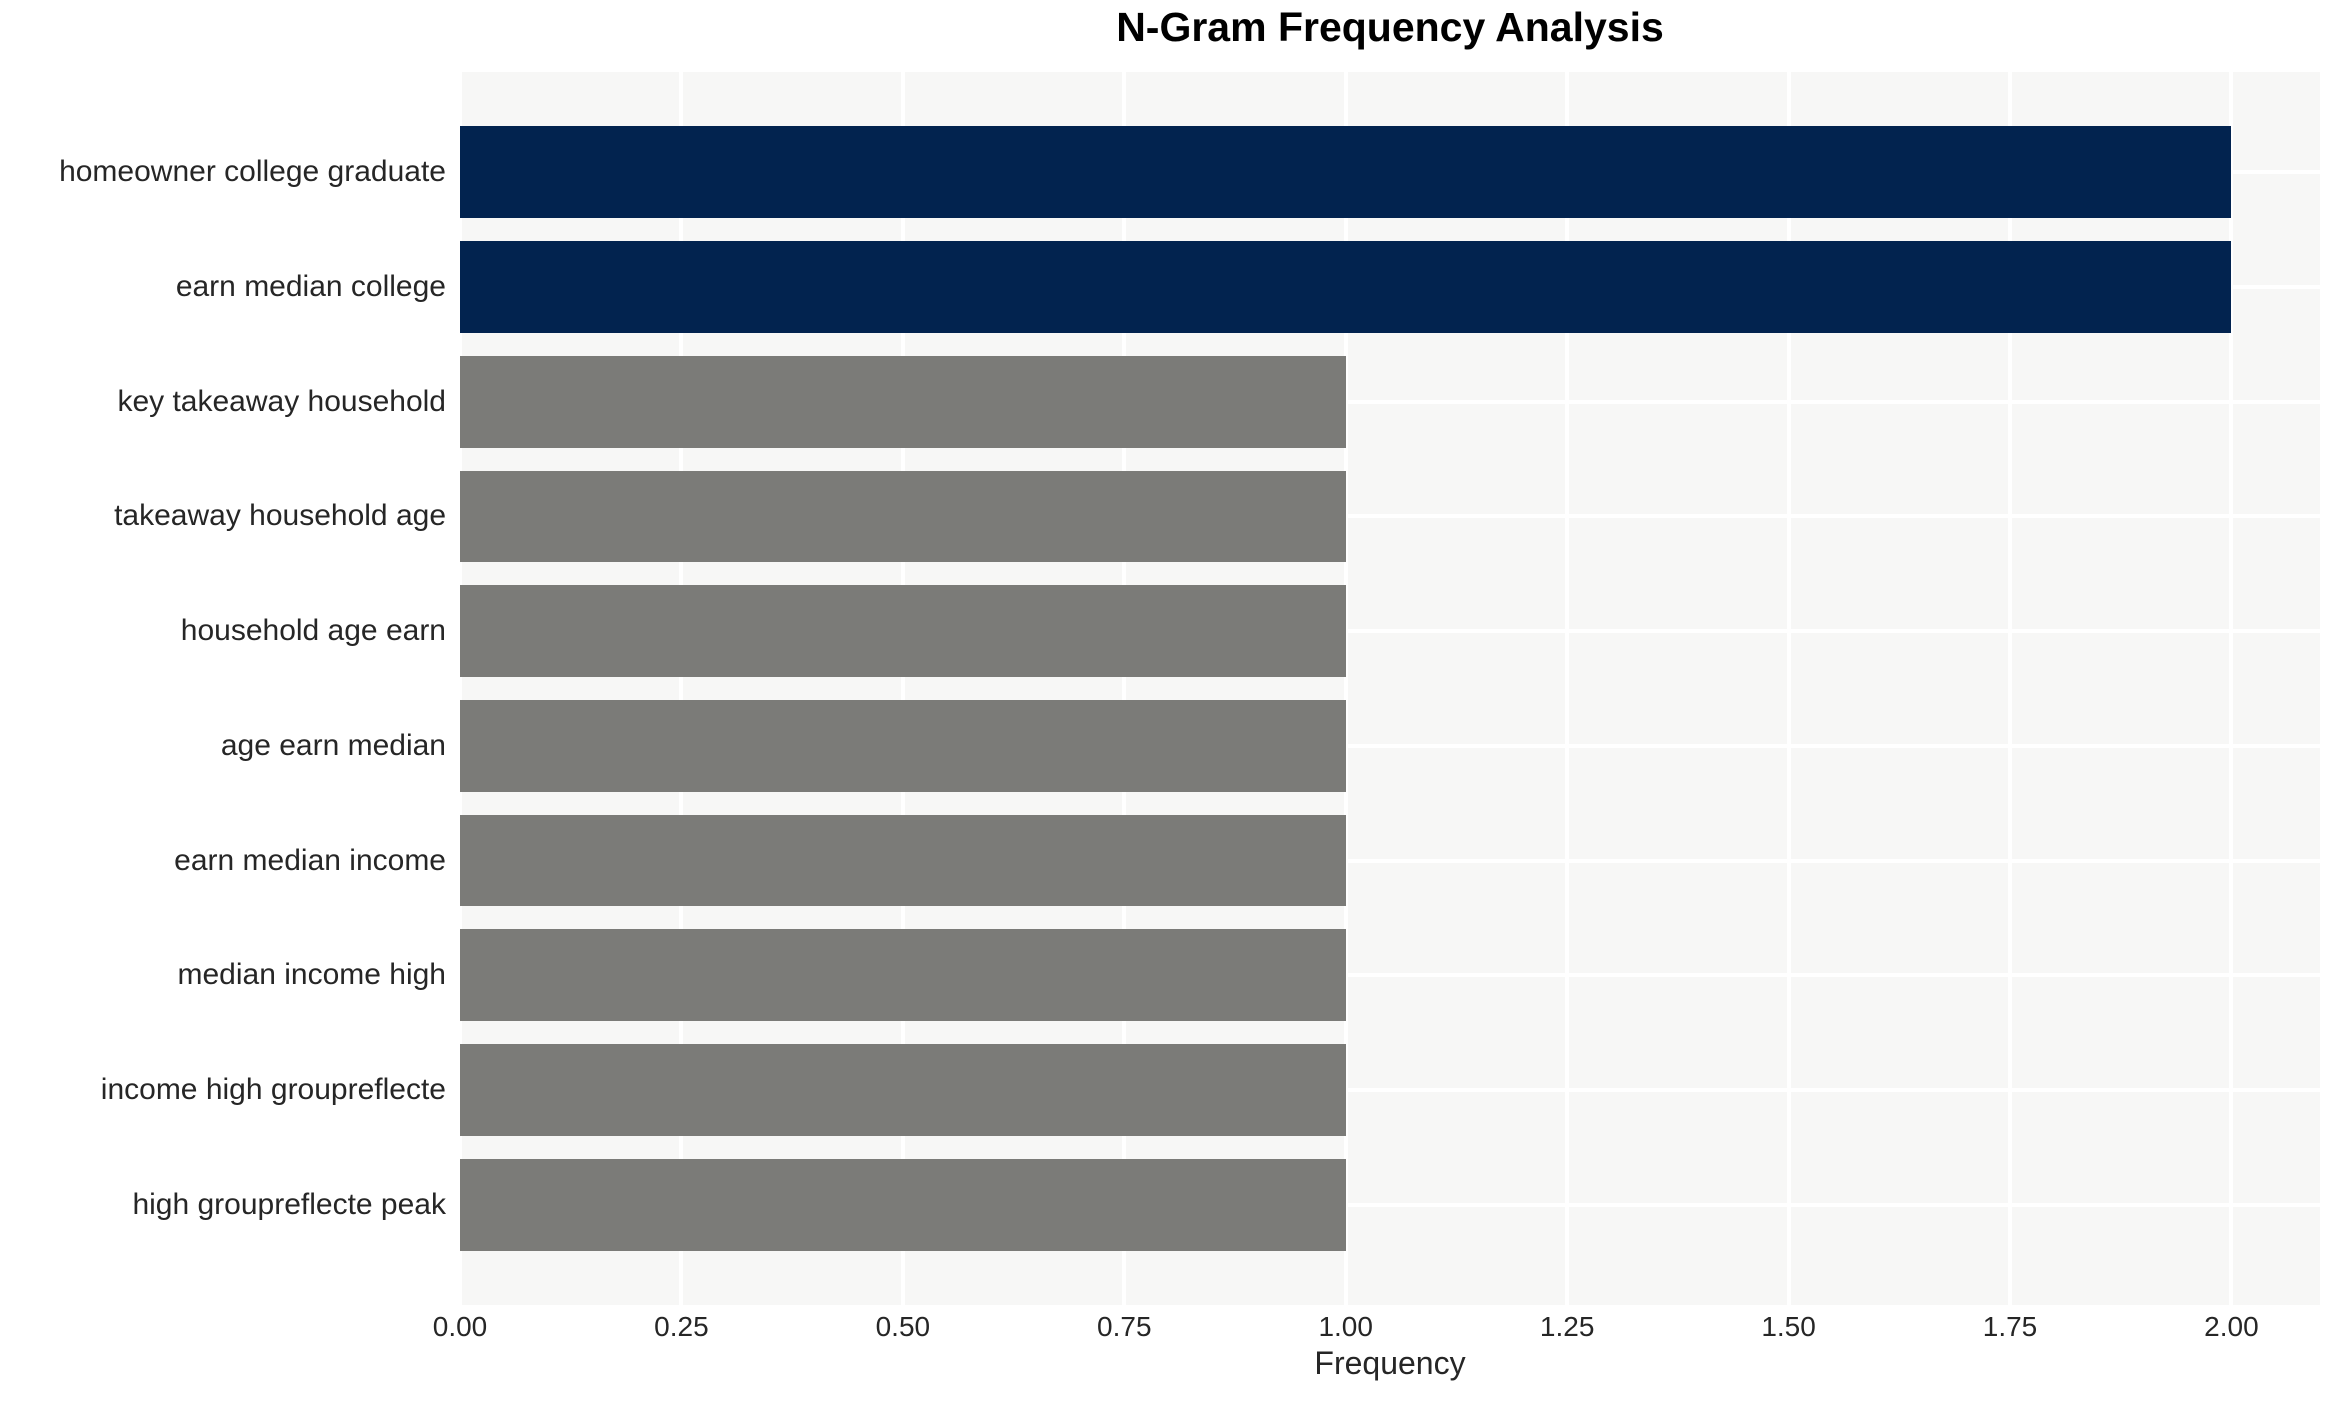  Describe the element at coordinates (310, 860) in the screenshot. I see `y-axis-label: earn median income` at that location.